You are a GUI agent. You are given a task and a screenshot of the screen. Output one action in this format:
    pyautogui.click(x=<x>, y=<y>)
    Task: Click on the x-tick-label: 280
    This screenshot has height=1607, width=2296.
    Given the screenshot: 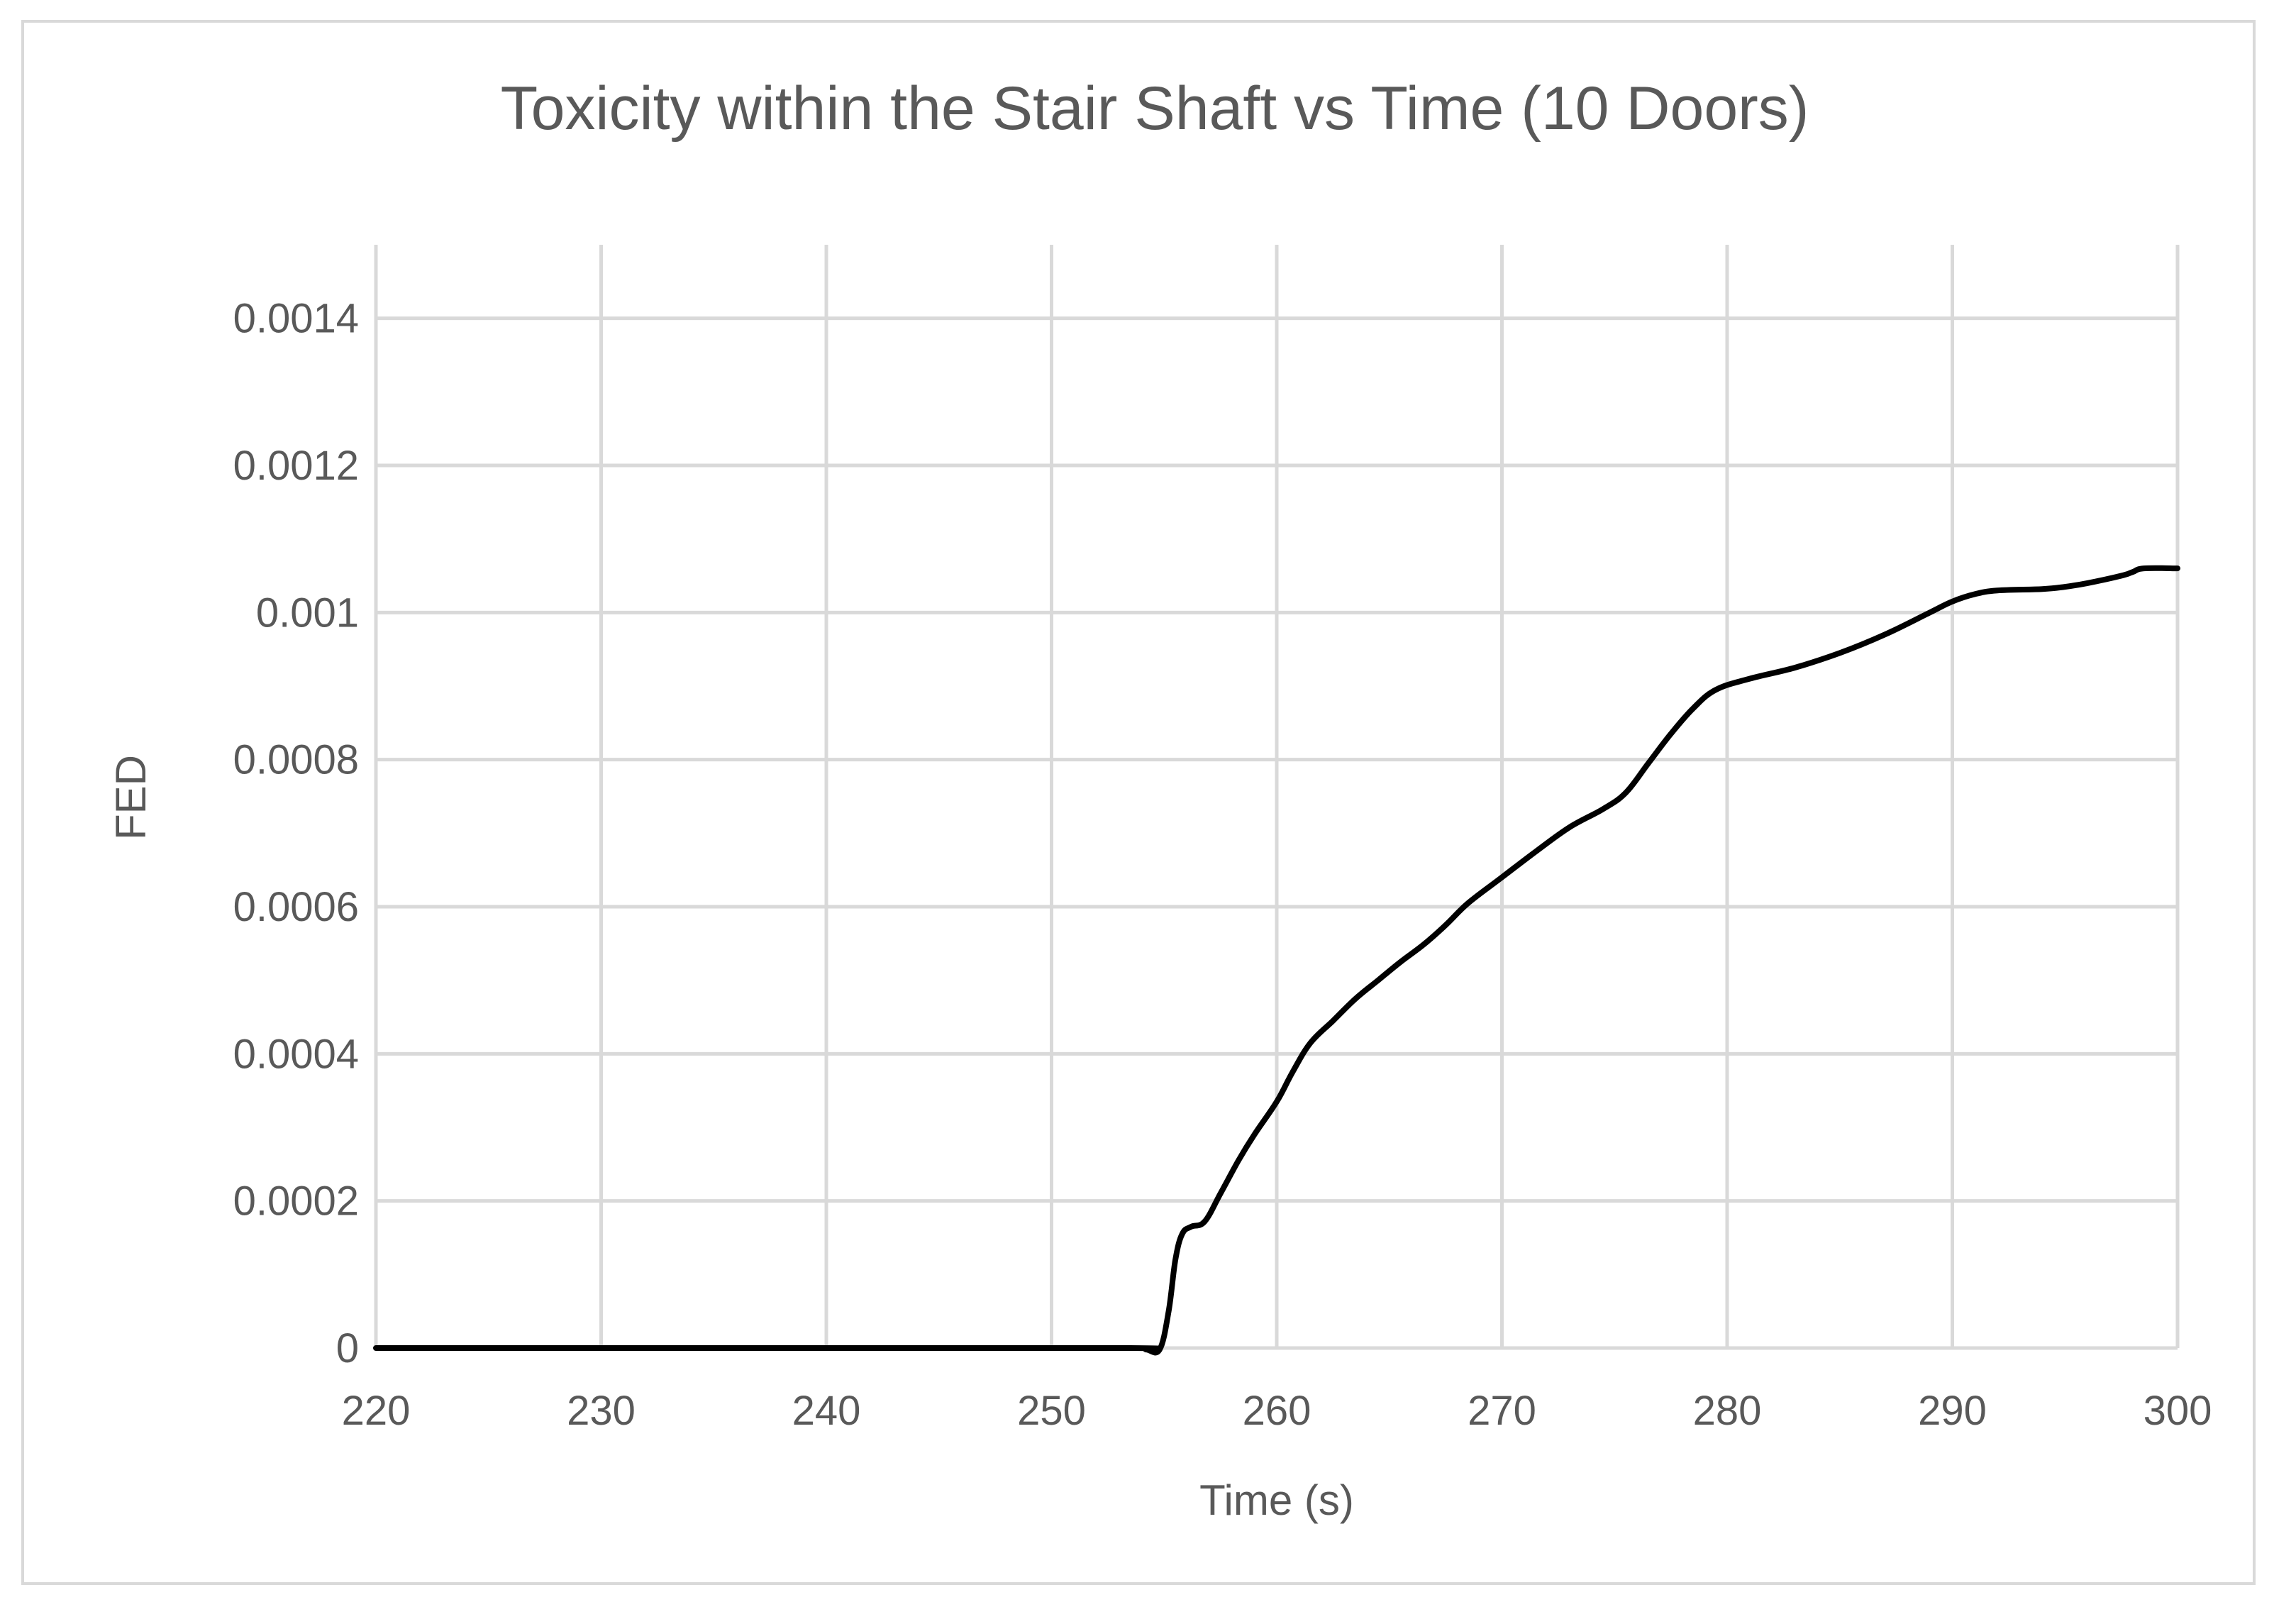 What is the action you would take?
    pyautogui.click(x=1727, y=1411)
    